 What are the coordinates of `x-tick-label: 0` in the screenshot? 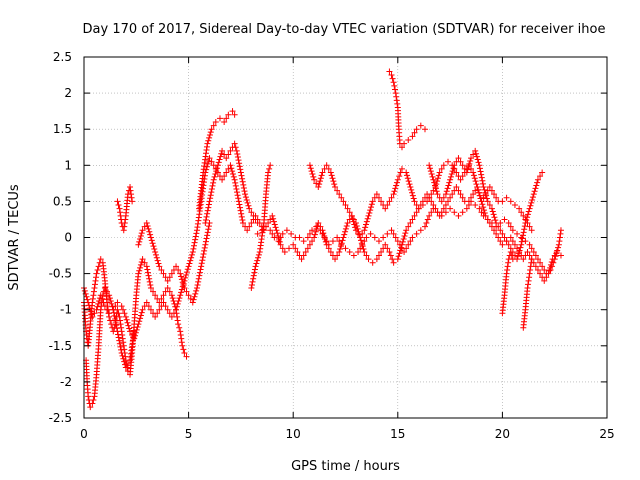 It's located at (84, 434).